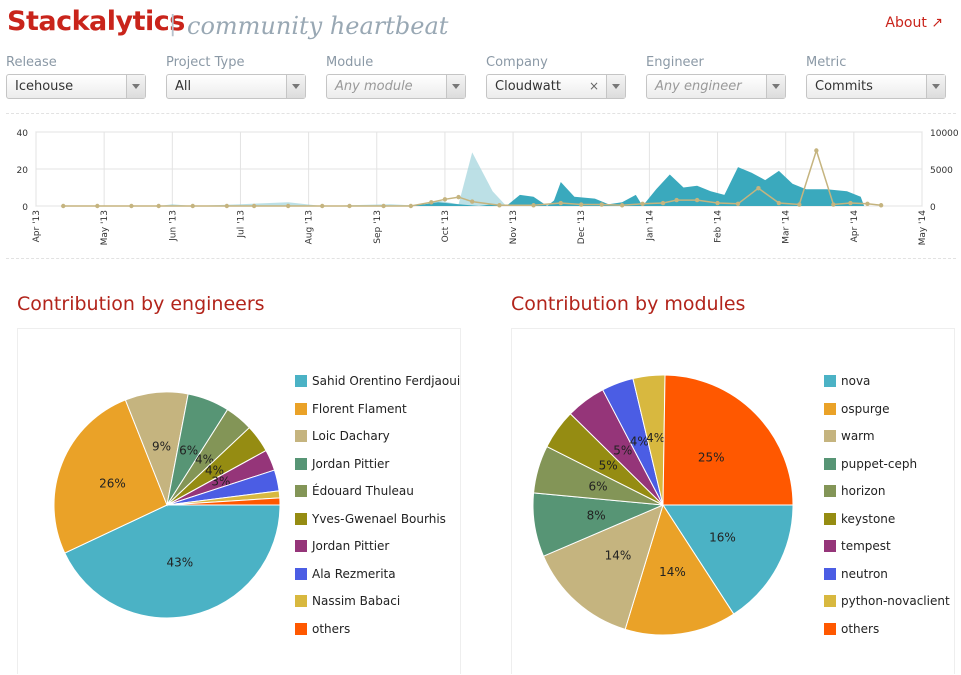  What do you see at coordinates (941, 171) in the screenshot?
I see `y2-tick-label: 5000` at bounding box center [941, 171].